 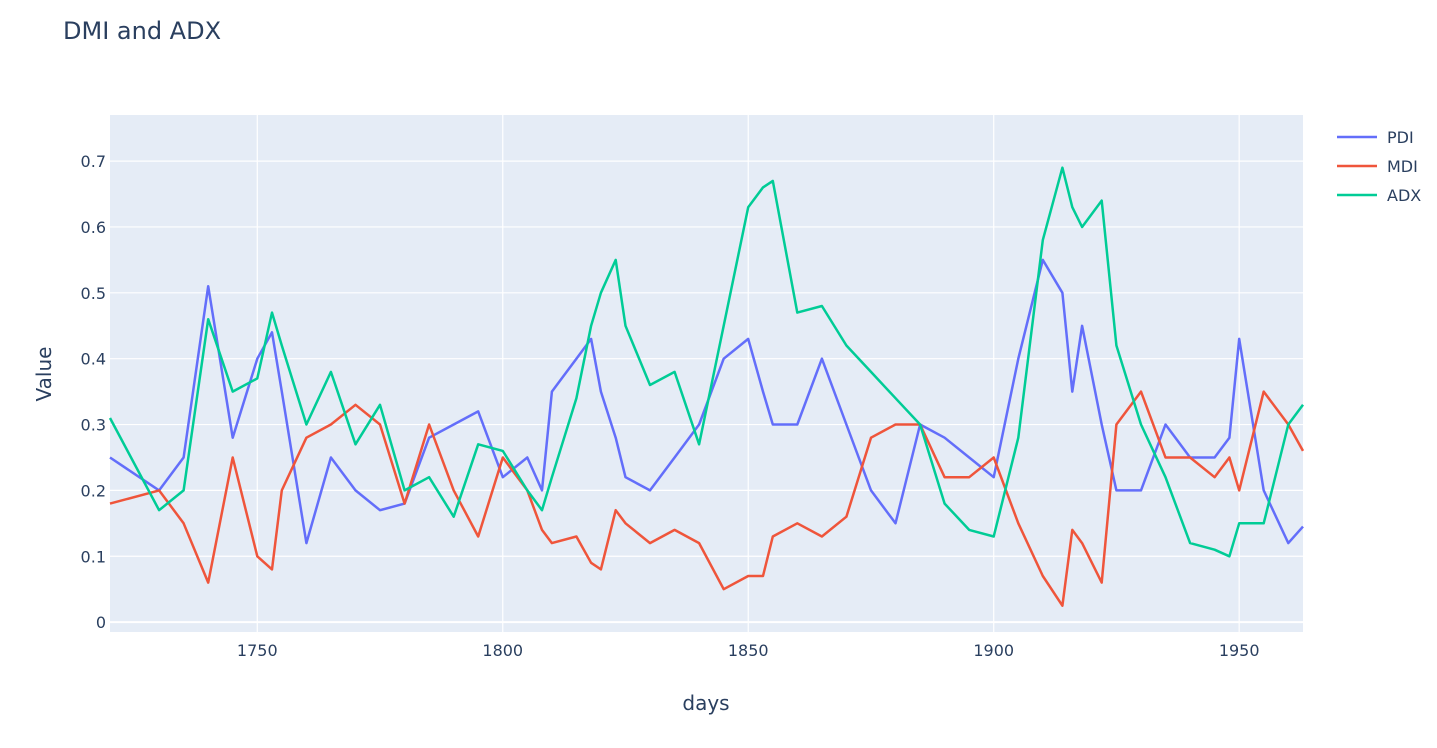 What do you see at coordinates (705, 703) in the screenshot?
I see `x-axis-label: days` at bounding box center [705, 703].